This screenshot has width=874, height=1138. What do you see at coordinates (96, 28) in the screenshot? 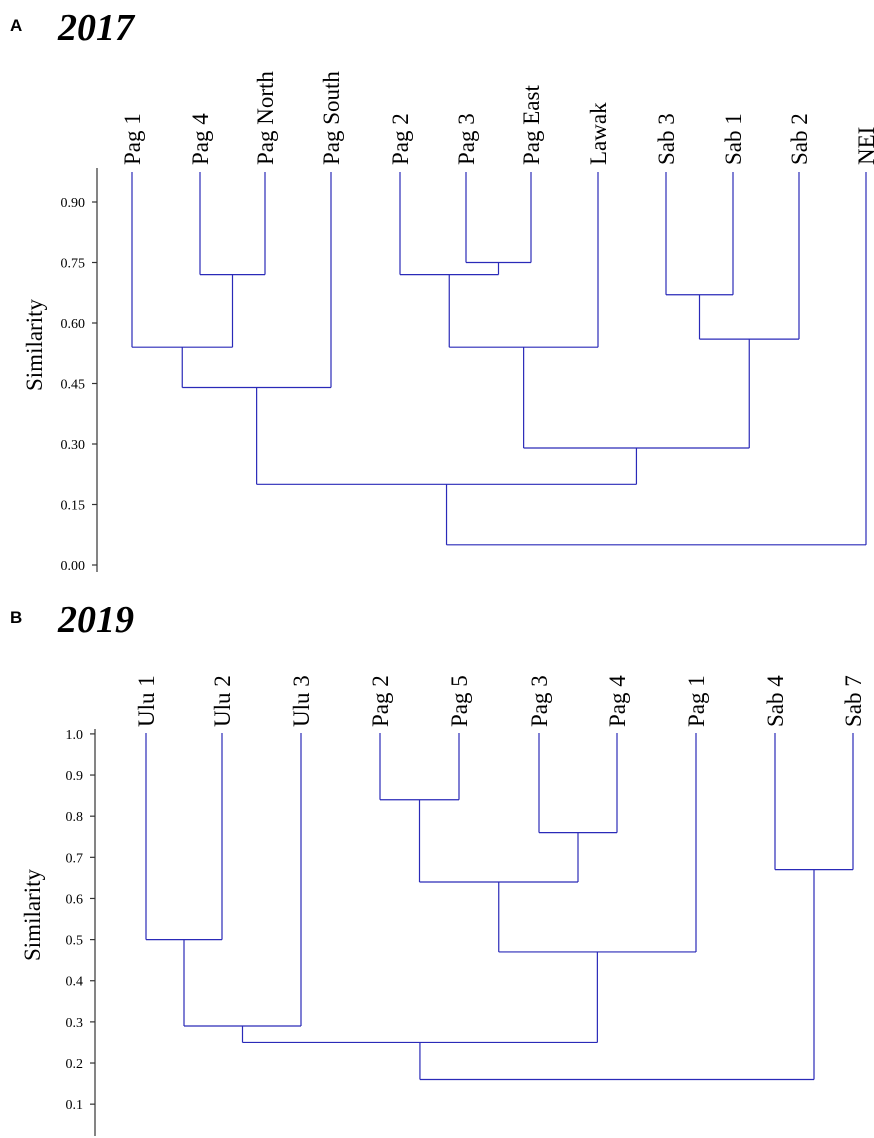
I see `panel-a-year: 2017` at bounding box center [96, 28].